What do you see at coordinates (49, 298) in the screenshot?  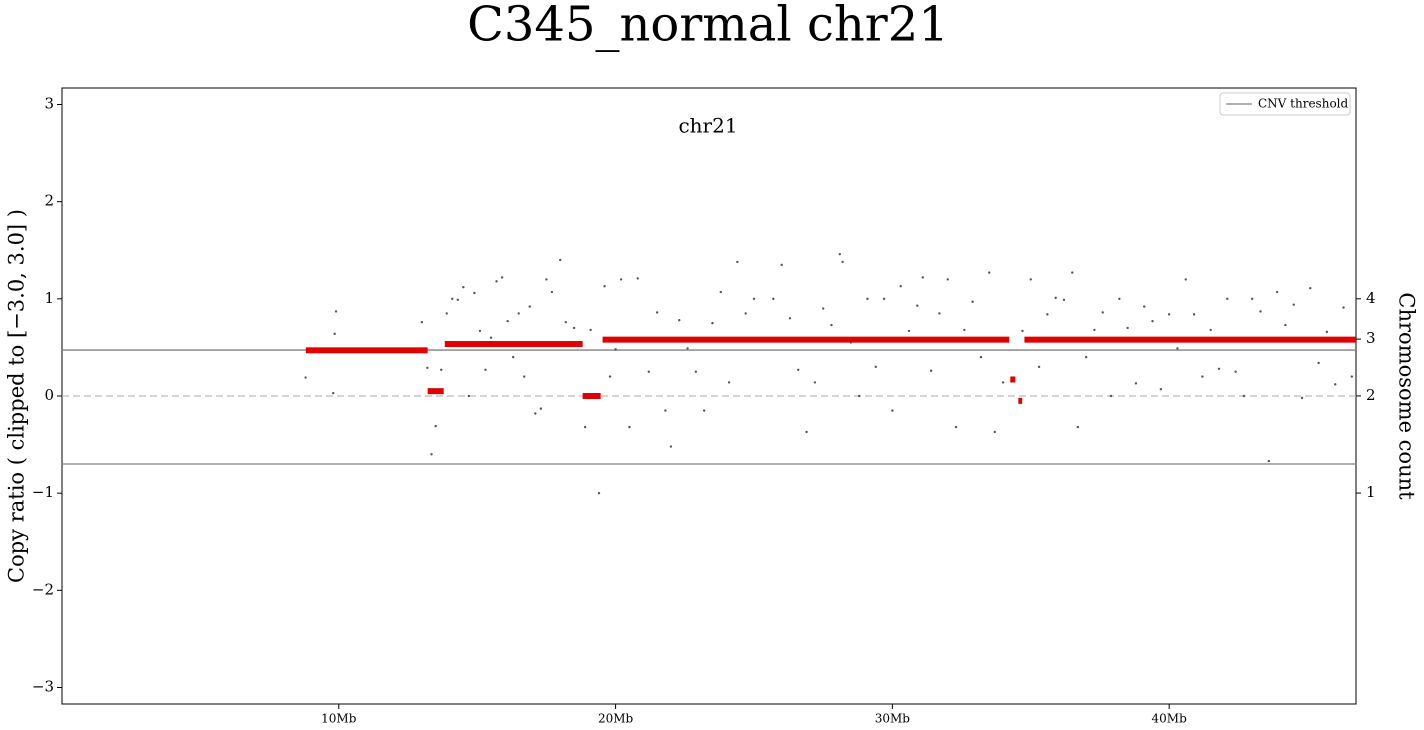 I see `y-tick-label: 1` at bounding box center [49, 298].